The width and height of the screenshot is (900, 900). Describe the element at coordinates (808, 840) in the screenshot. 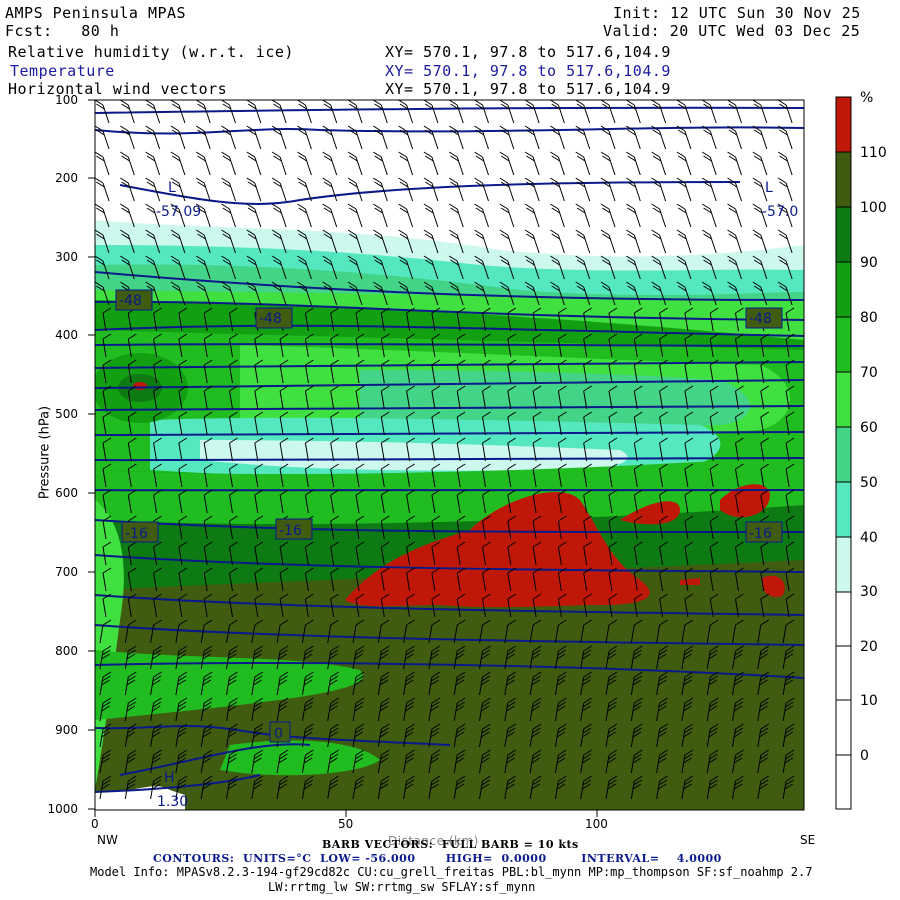

I see `x-endpoint-se: SE` at that location.